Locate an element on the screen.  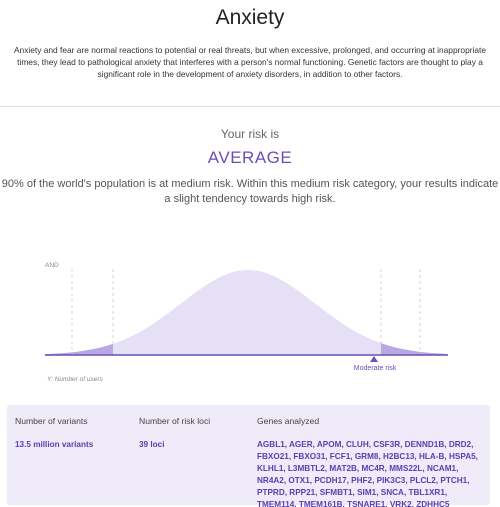
y-axis-label: Y: Number of users is located at coordinates (75, 379).